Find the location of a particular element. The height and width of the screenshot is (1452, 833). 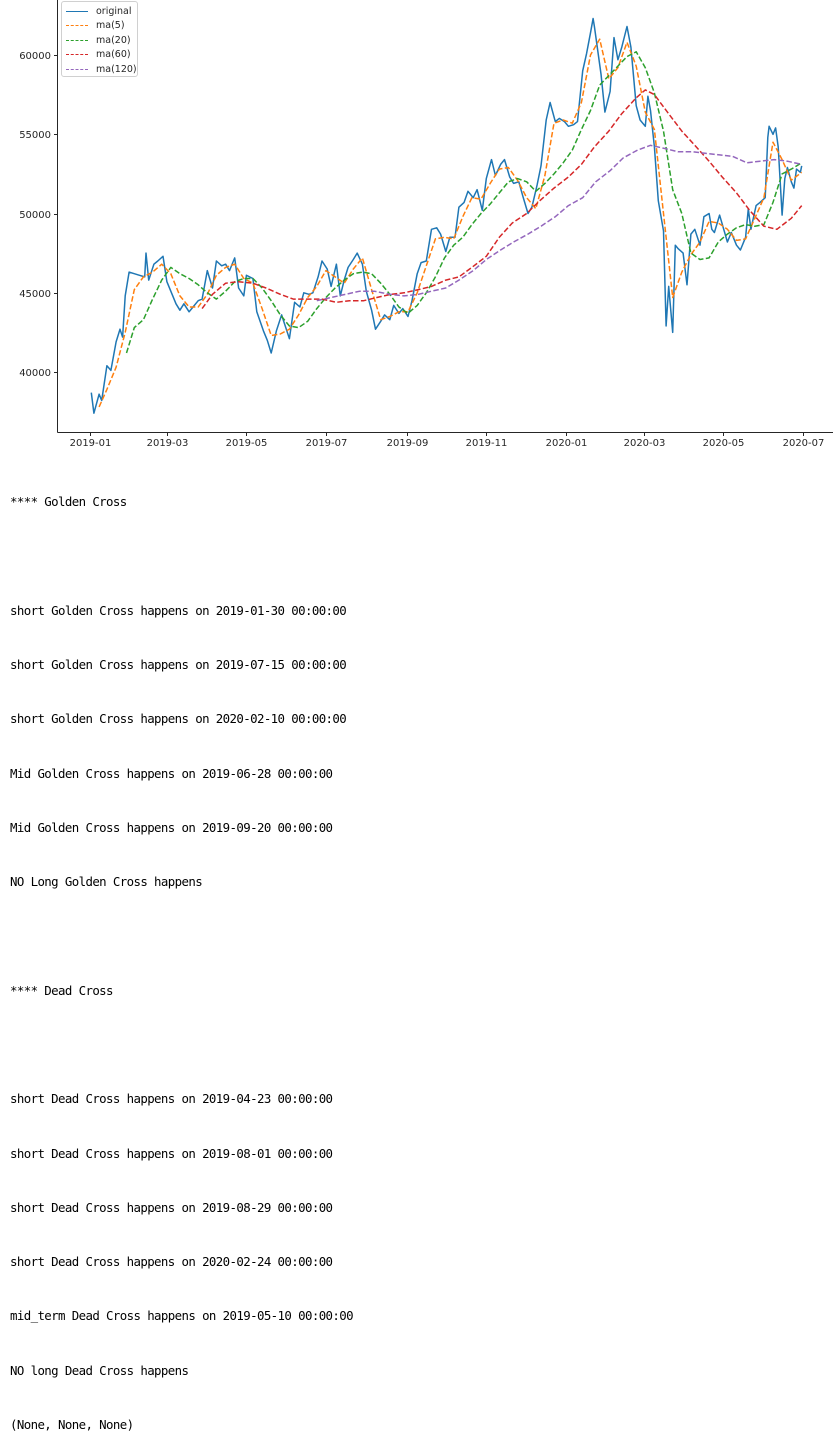

y-tick-label: 50000 is located at coordinates (35, 215).